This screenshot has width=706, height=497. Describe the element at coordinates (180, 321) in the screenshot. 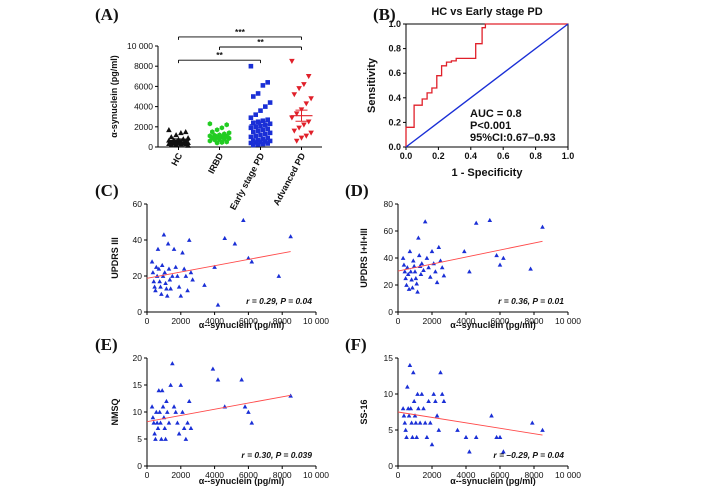

I see `x-tick-label-c: 2000` at that location.